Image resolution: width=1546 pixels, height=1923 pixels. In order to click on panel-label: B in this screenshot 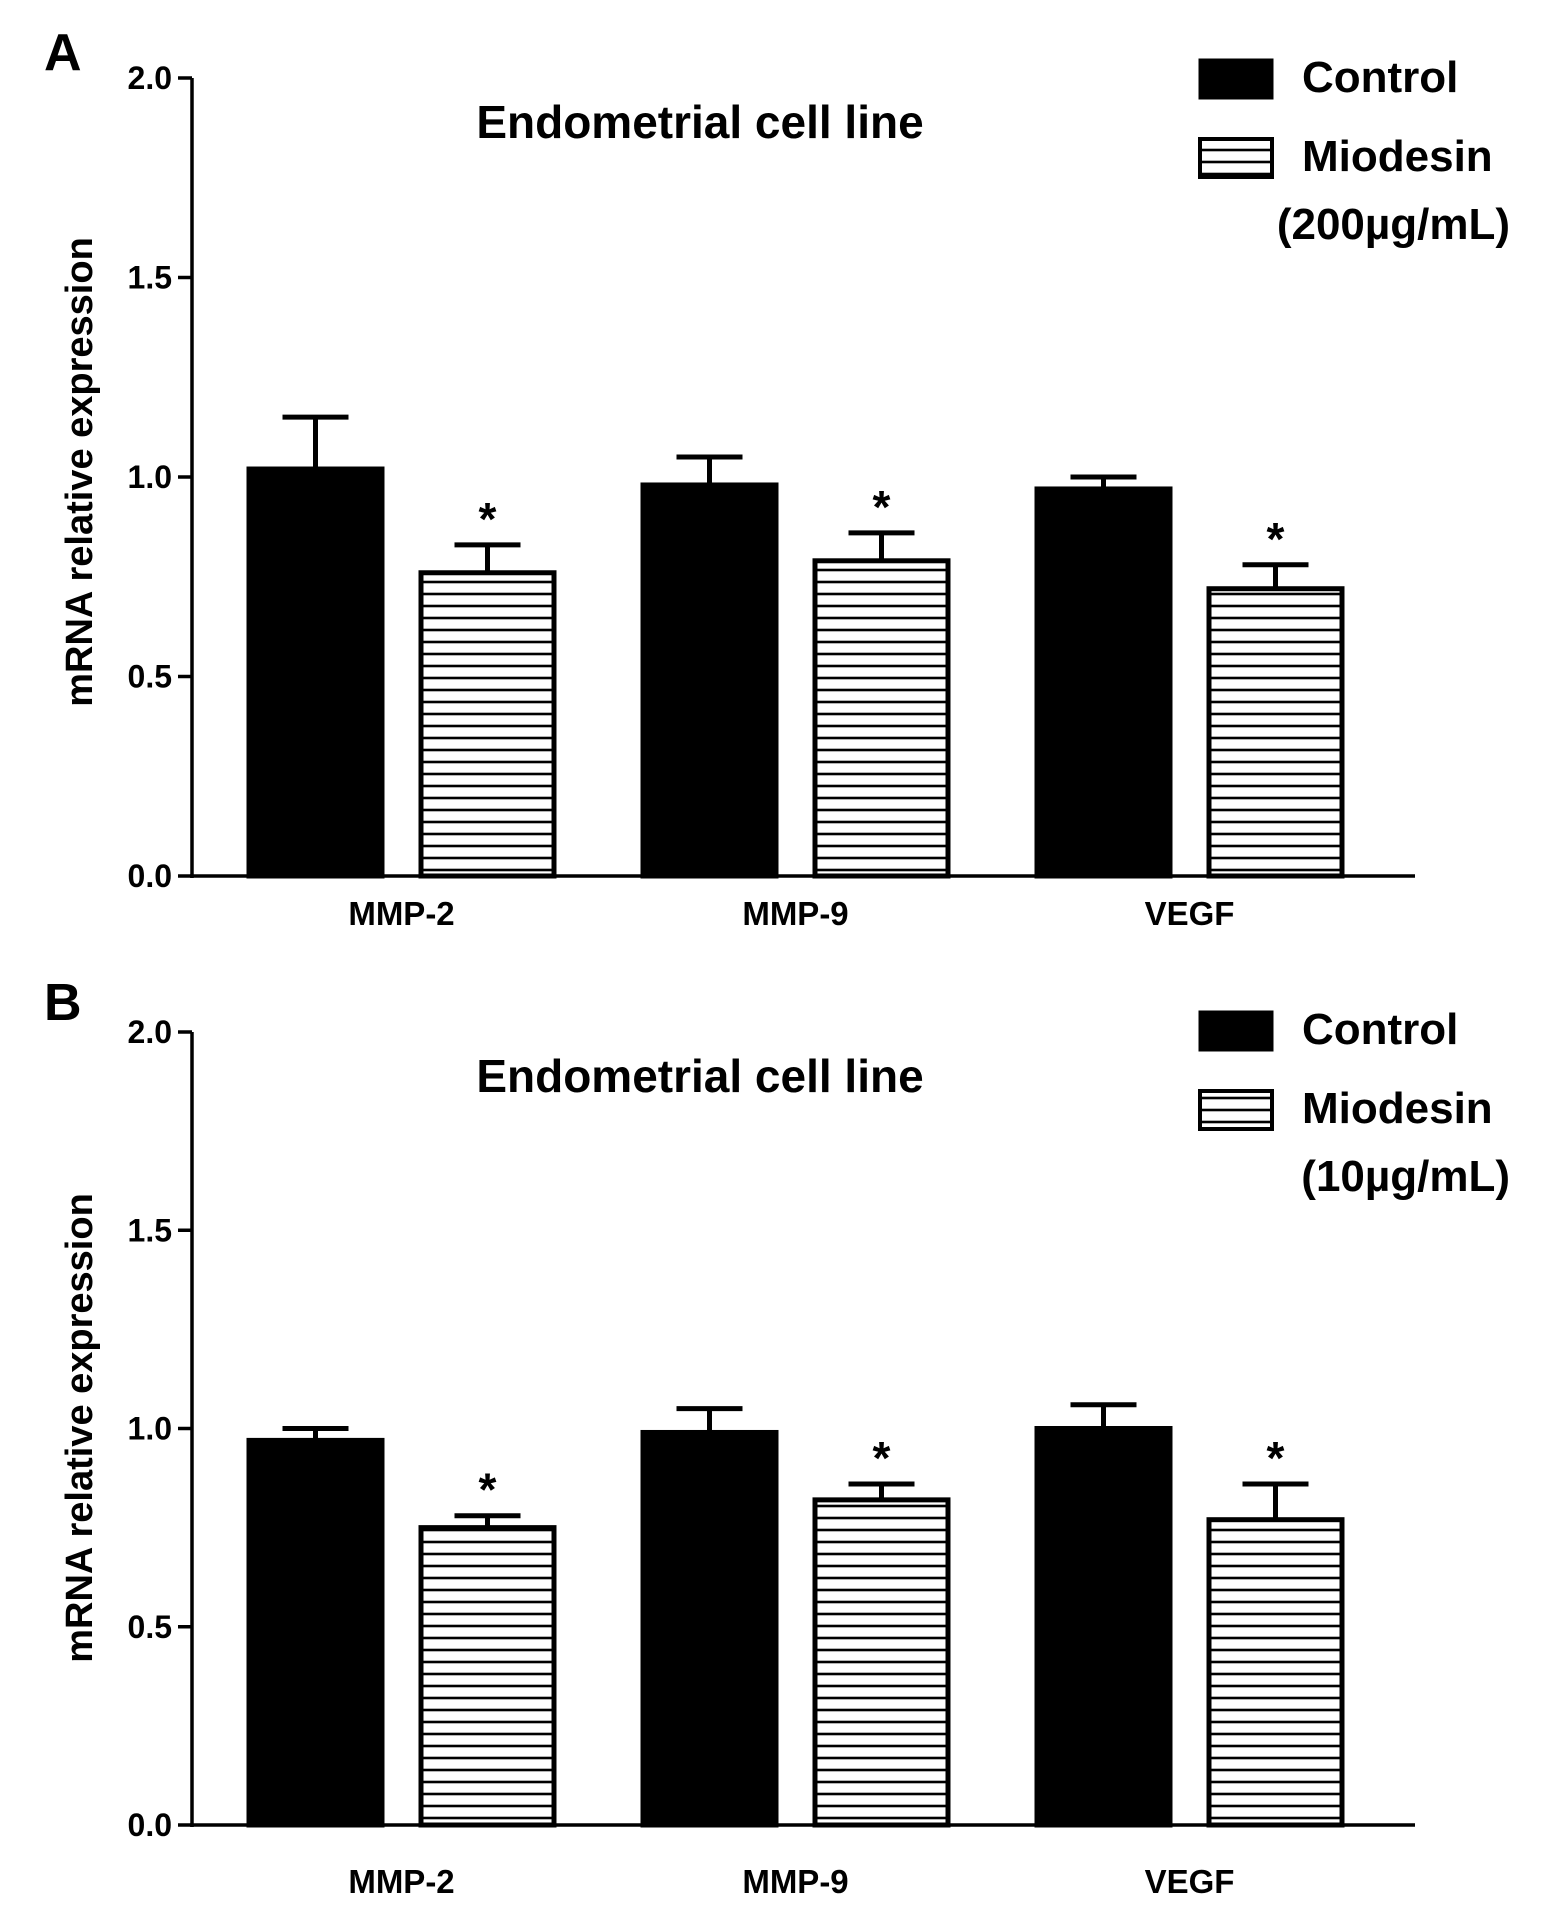, I will do `click(63, 1003)`.